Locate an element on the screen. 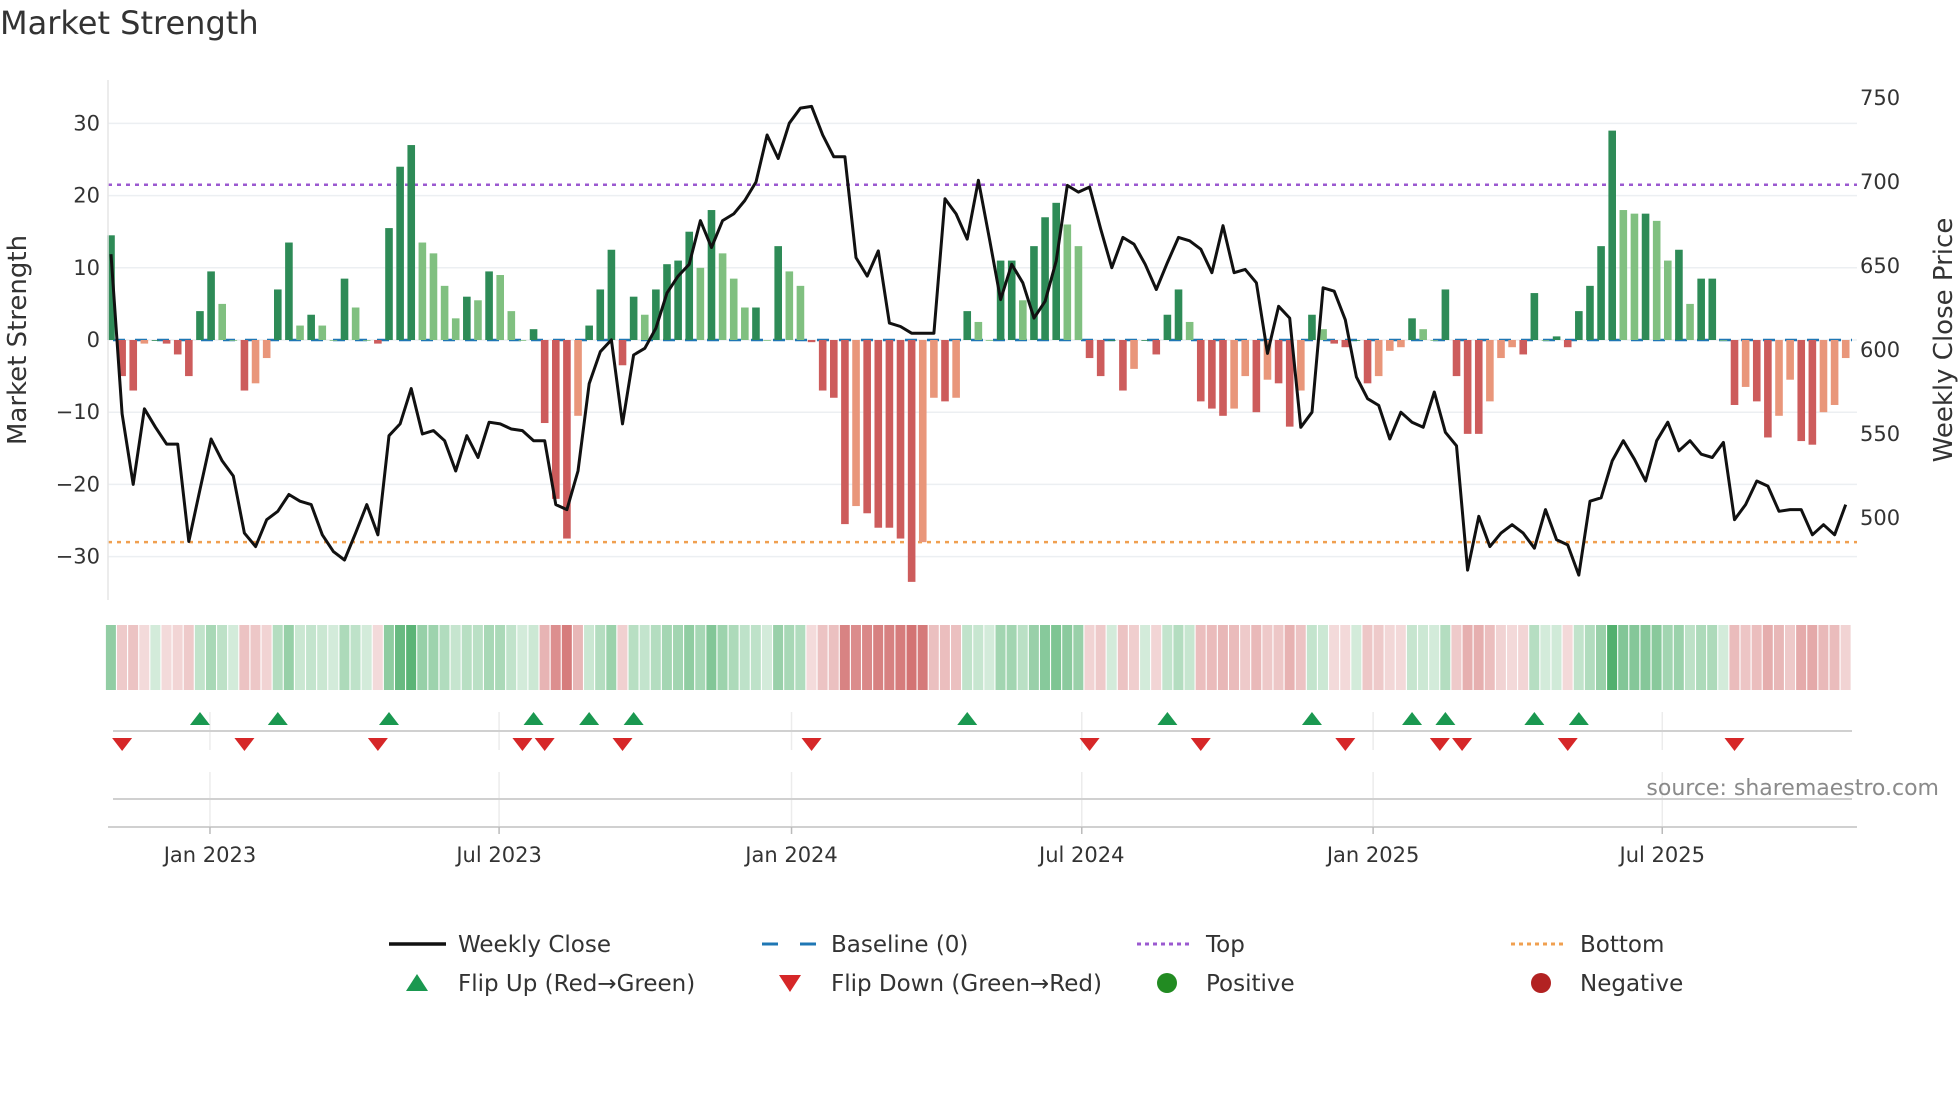 This screenshot has width=1960, height=1102. y-tick-label: 20 is located at coordinates (86, 196).